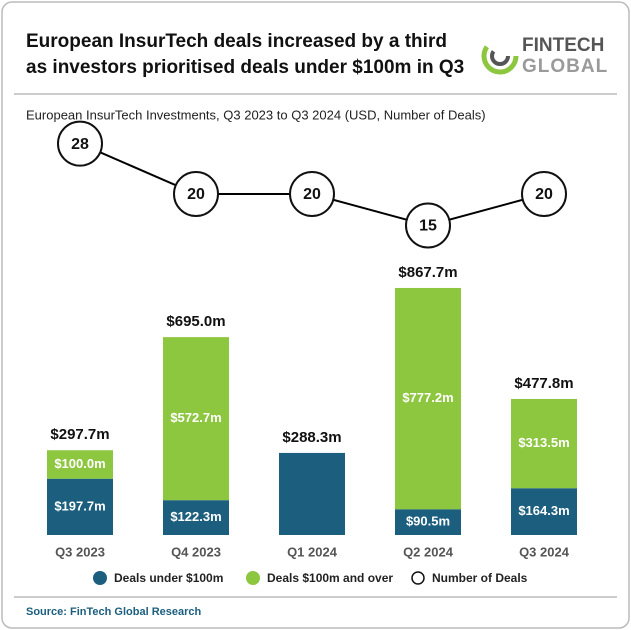 The width and height of the screenshot is (631, 630). I want to click on total-label: $477.8m, so click(543, 383).